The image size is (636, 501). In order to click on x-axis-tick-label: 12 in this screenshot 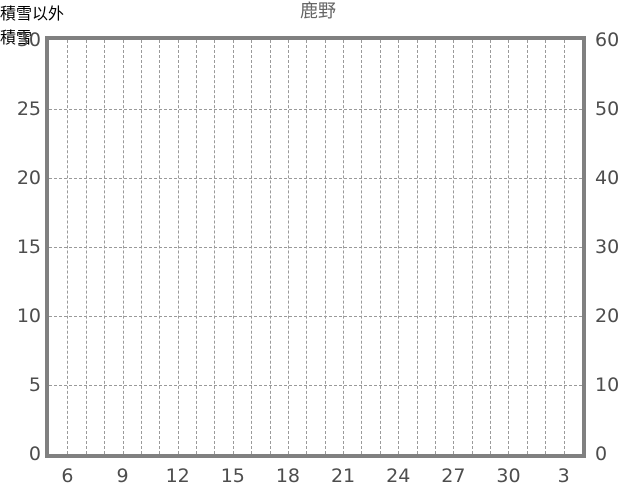, I will do `click(177, 476)`.